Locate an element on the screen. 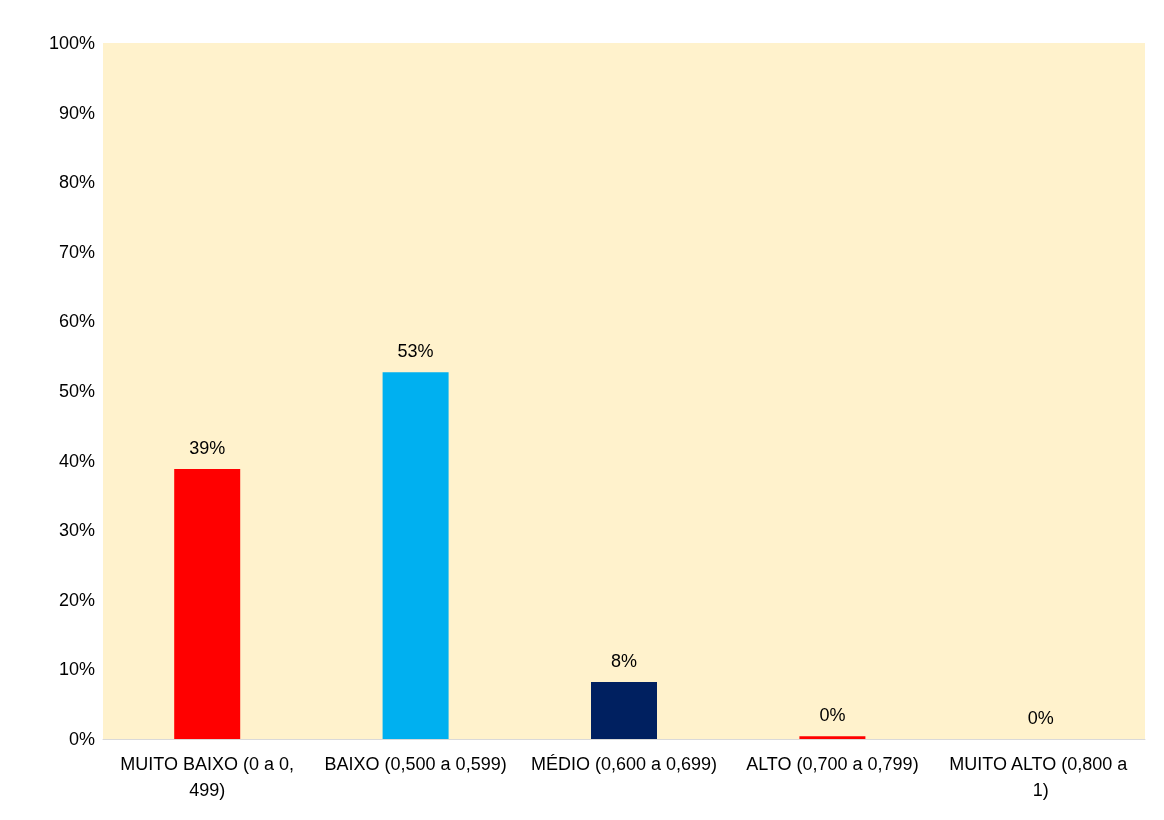  y-tick-label: 70% is located at coordinates (76, 251).